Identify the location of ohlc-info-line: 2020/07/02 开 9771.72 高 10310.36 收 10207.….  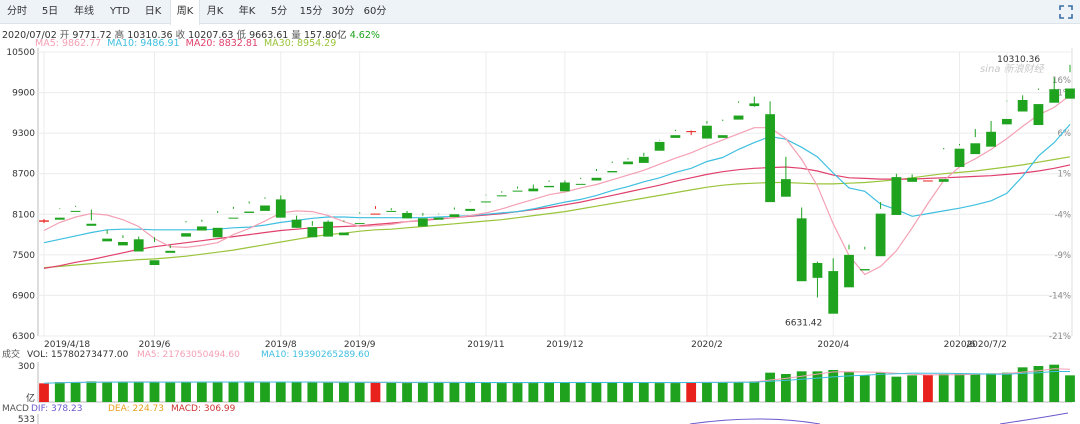
(191, 34).